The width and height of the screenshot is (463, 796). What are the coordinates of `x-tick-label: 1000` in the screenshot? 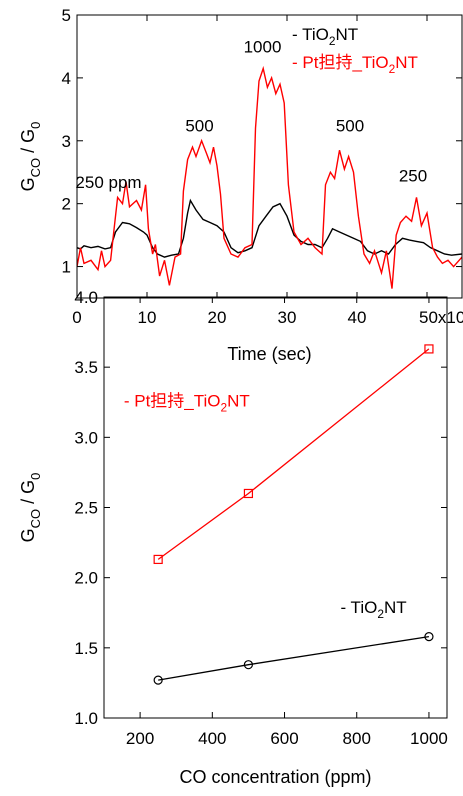 It's located at (429, 738).